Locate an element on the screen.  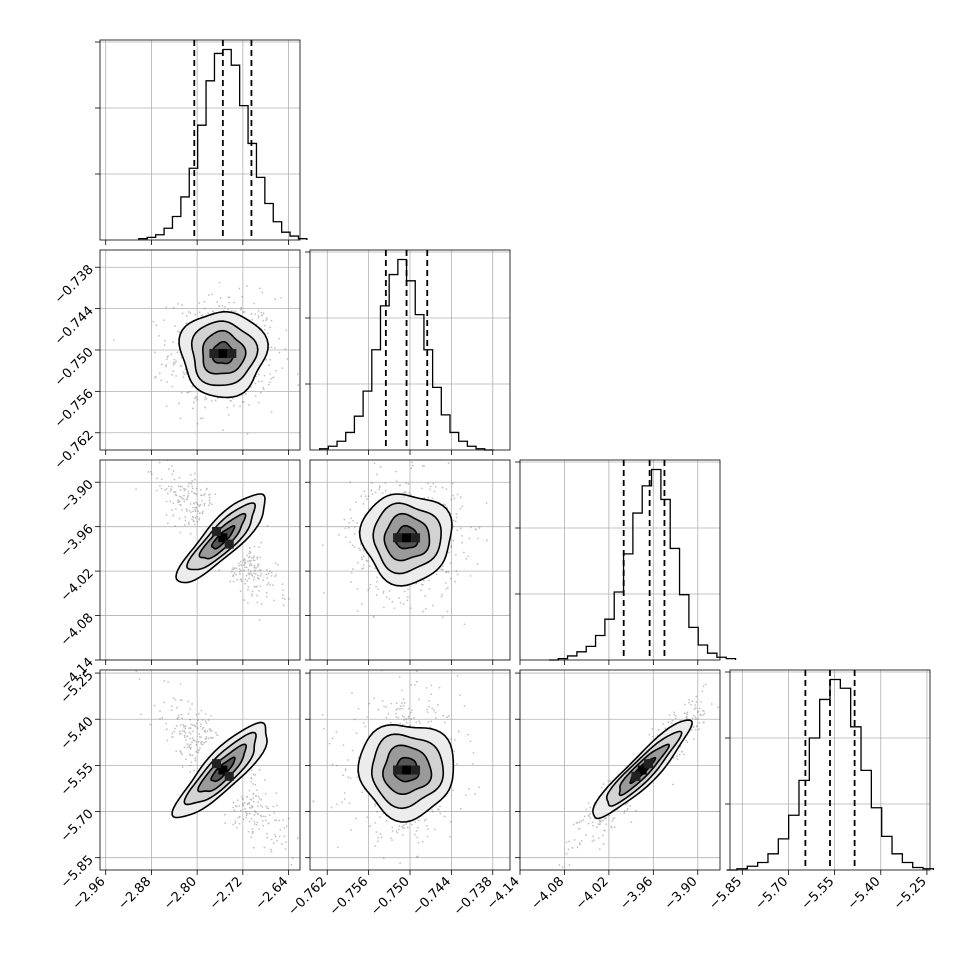
density-peak is located at coordinates (222, 537).